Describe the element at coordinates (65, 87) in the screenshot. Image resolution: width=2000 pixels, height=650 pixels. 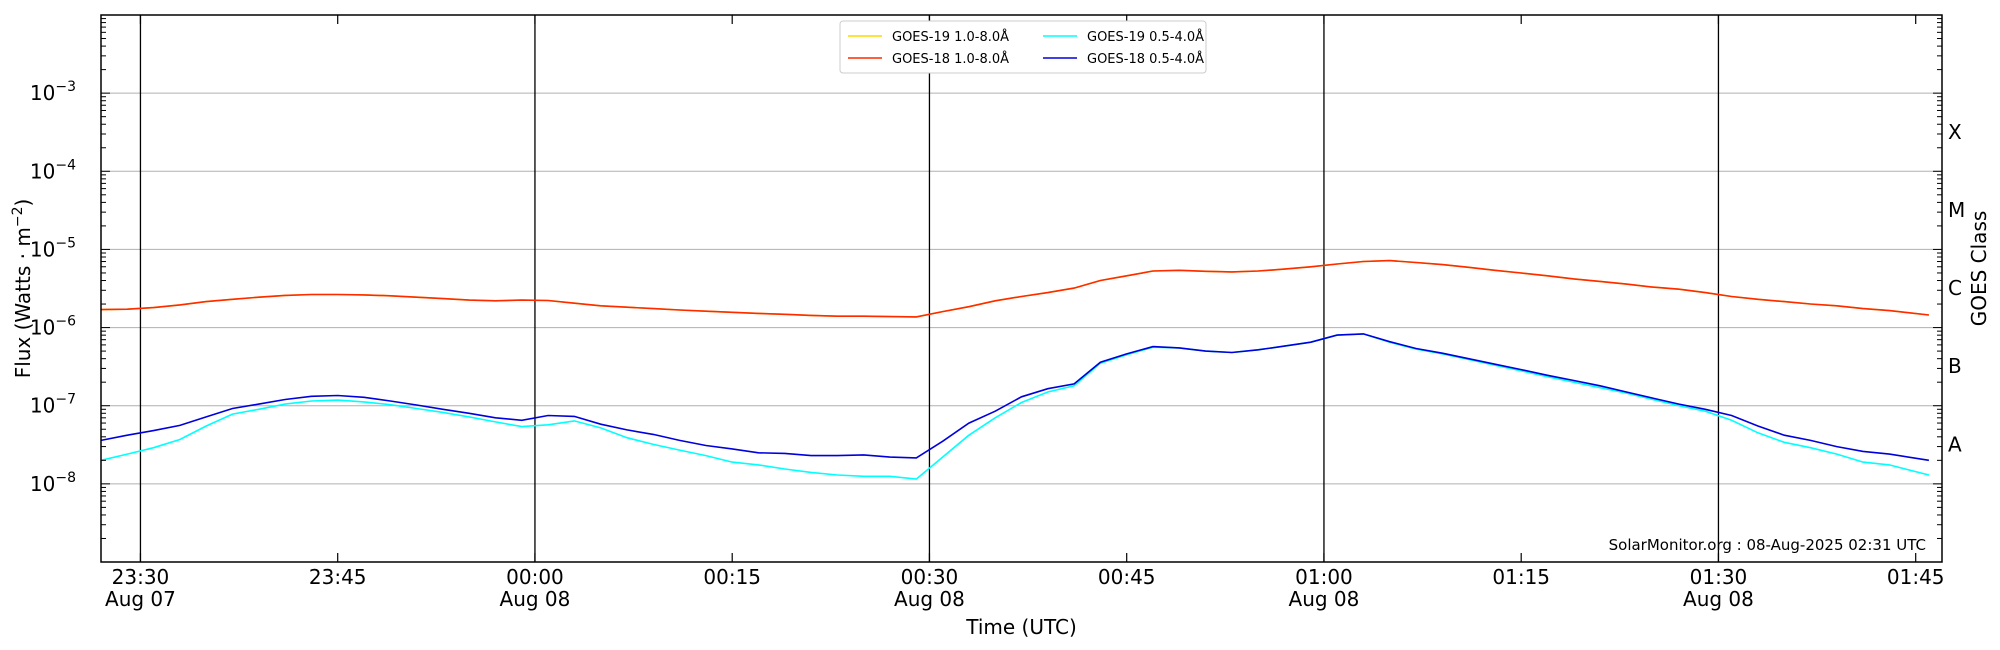
I see `y-tick-exponent: −3` at that location.